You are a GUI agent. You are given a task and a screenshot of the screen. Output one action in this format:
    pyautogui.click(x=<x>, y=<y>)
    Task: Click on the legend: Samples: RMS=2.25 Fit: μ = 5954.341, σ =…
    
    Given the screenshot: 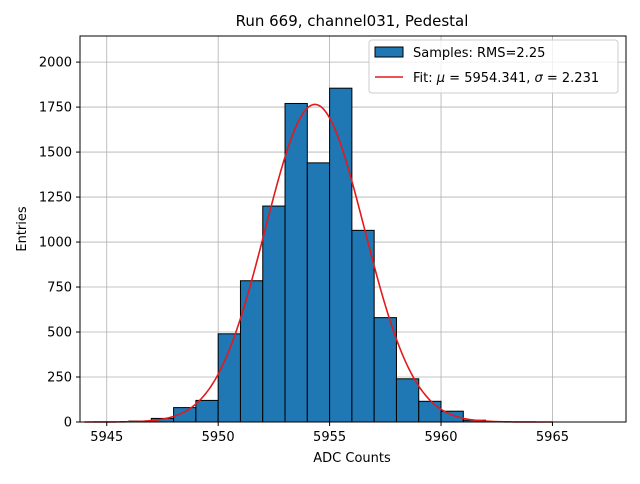 What is the action you would take?
    pyautogui.click(x=493, y=66)
    